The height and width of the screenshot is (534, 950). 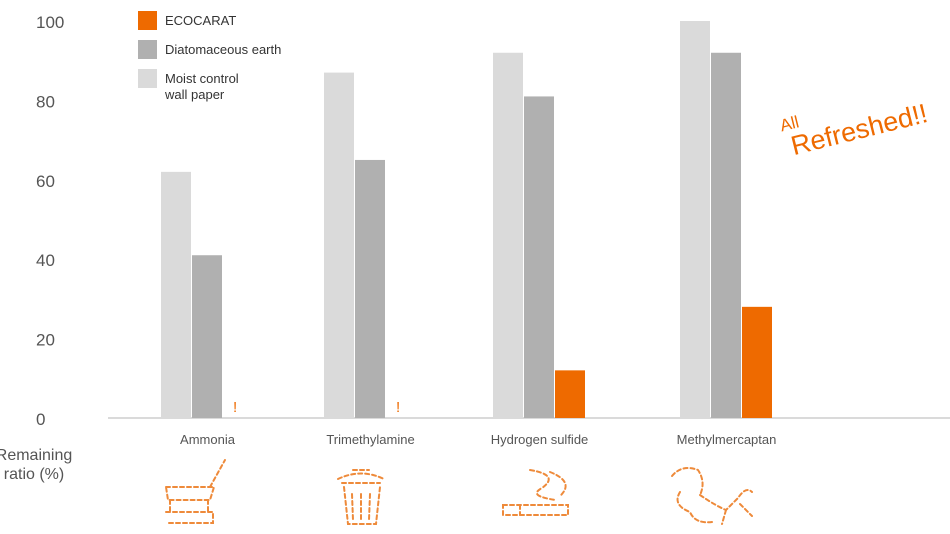 I want to click on annotation-large-text: Refreshed!!, so click(x=859, y=129).